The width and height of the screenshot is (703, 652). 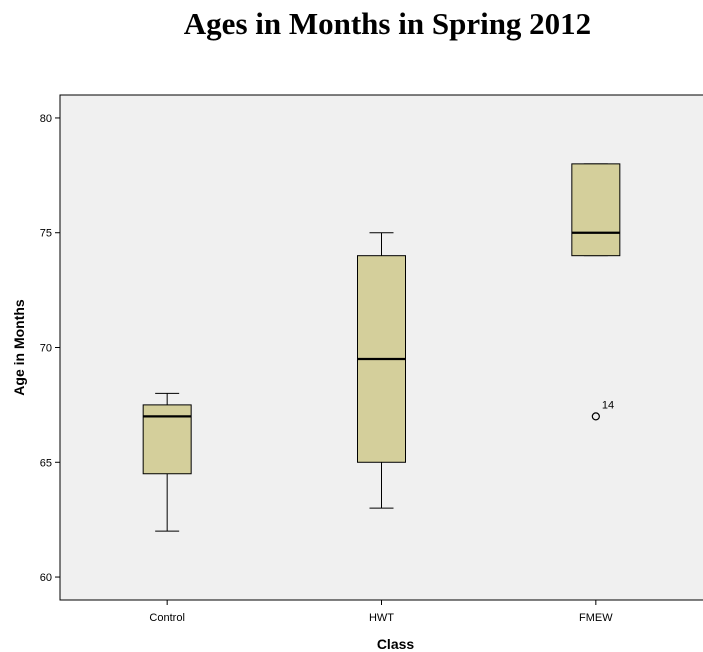 I want to click on box-control, so click(x=167, y=462).